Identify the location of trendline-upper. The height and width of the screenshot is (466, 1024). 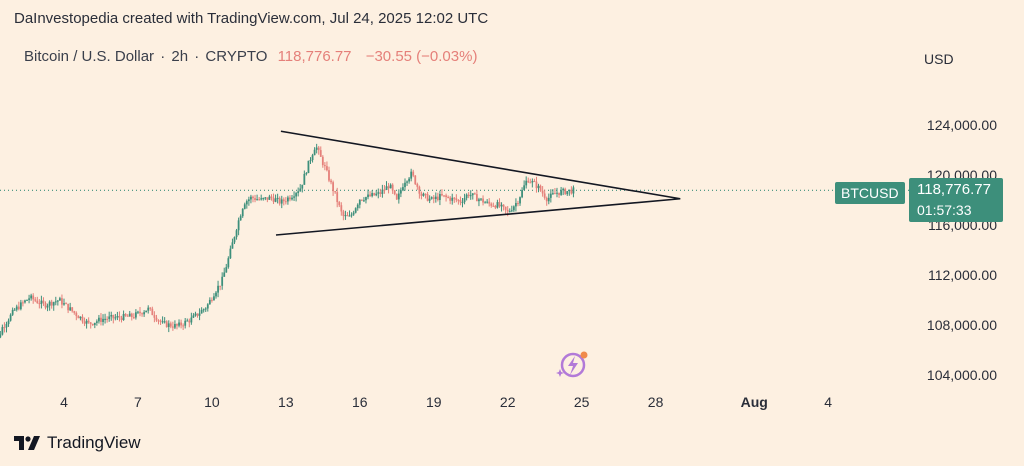
(480, 165).